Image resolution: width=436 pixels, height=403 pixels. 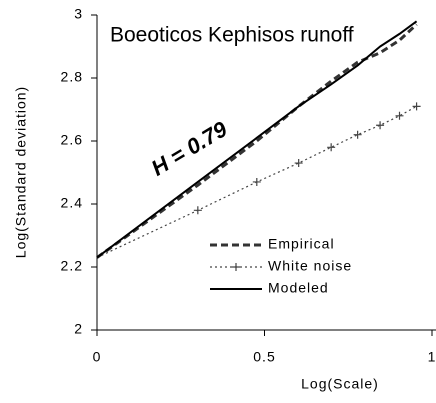 I want to click on legend-label: Modeled, so click(x=298, y=288).